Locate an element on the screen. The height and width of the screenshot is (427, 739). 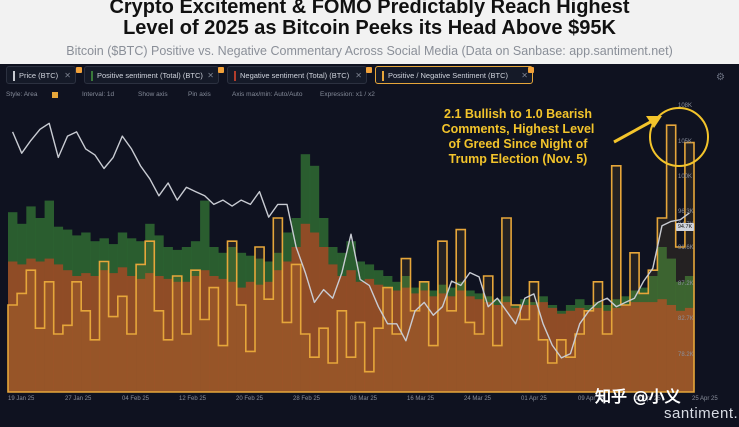
show-axis-toggle: Show axis is located at coordinates (153, 94).